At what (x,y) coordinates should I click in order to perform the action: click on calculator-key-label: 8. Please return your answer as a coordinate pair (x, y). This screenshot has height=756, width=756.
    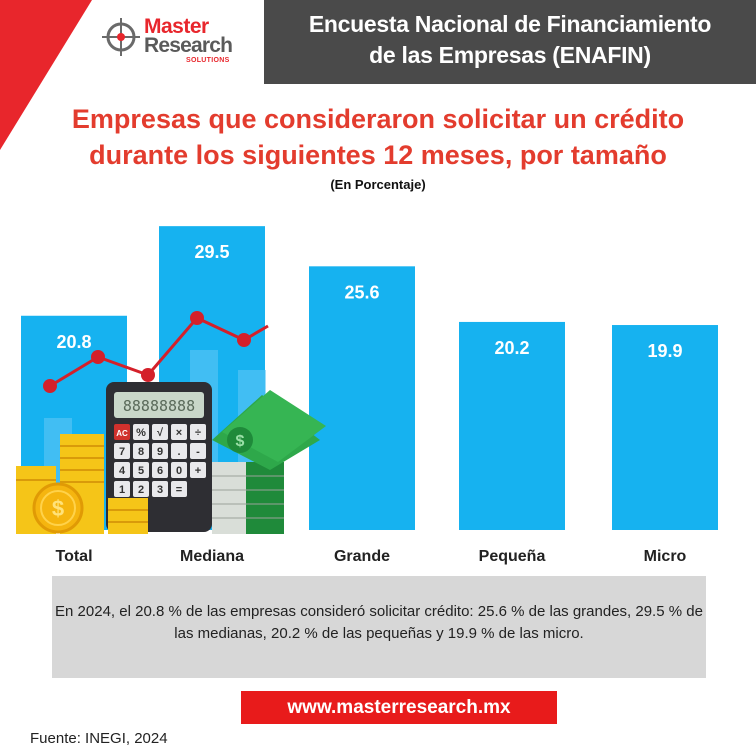
    Looking at the image, I should click on (141, 452).